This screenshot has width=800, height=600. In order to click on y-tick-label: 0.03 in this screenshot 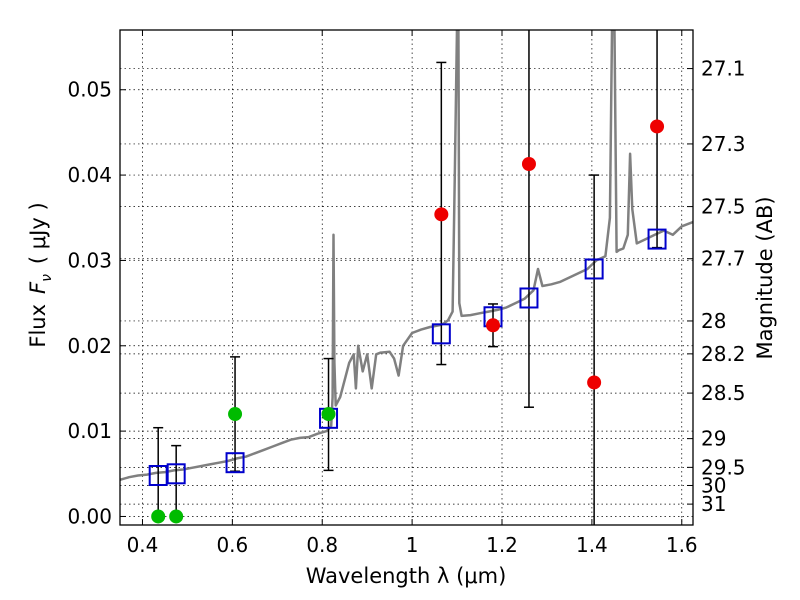, I will do `click(89, 260)`.